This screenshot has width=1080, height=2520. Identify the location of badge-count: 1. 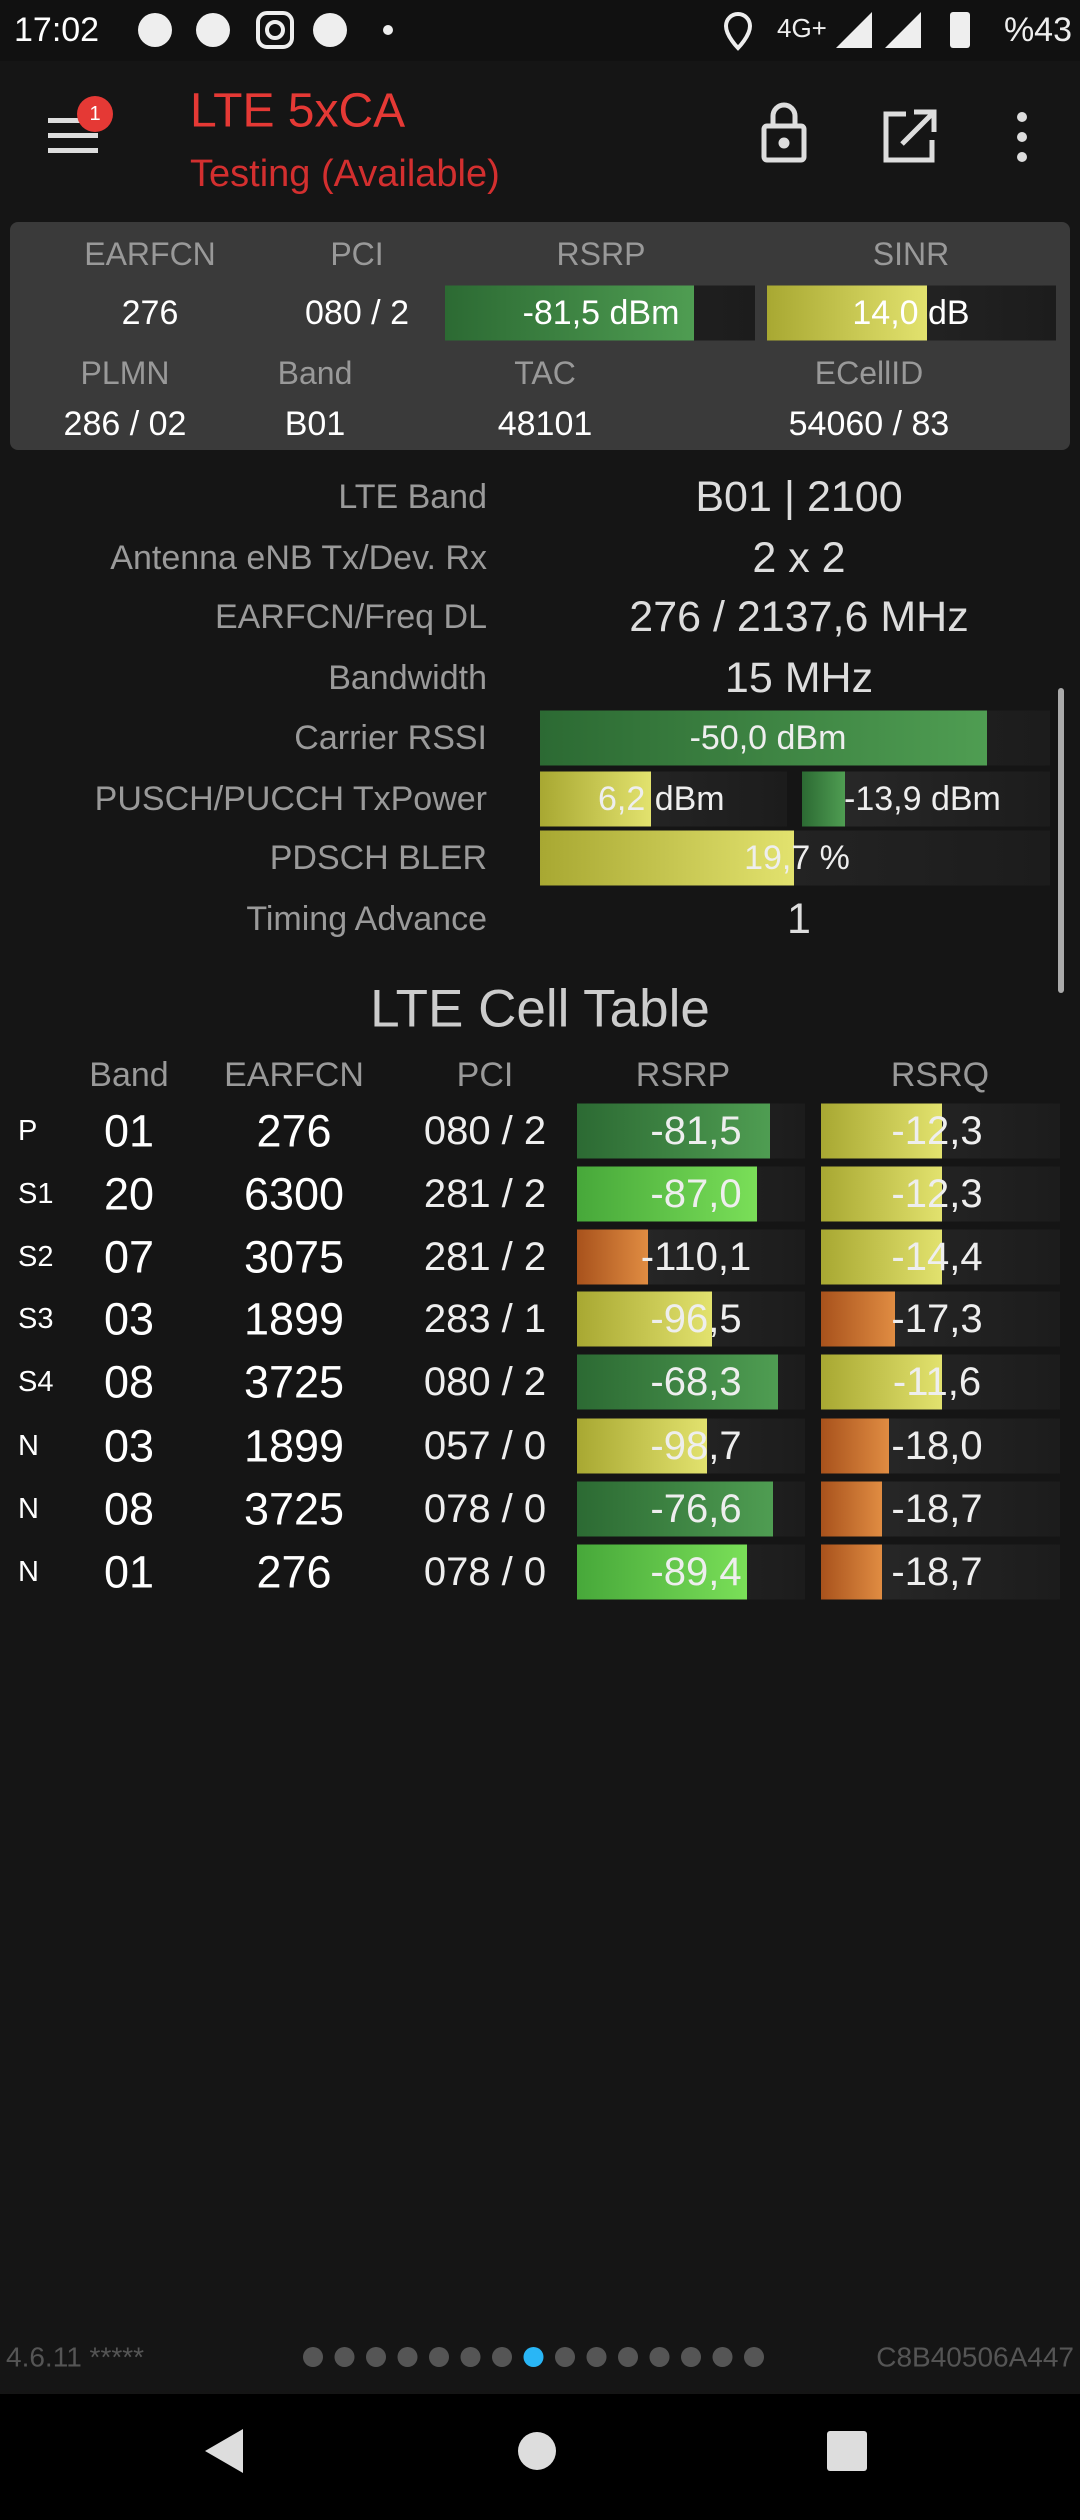
(94, 114).